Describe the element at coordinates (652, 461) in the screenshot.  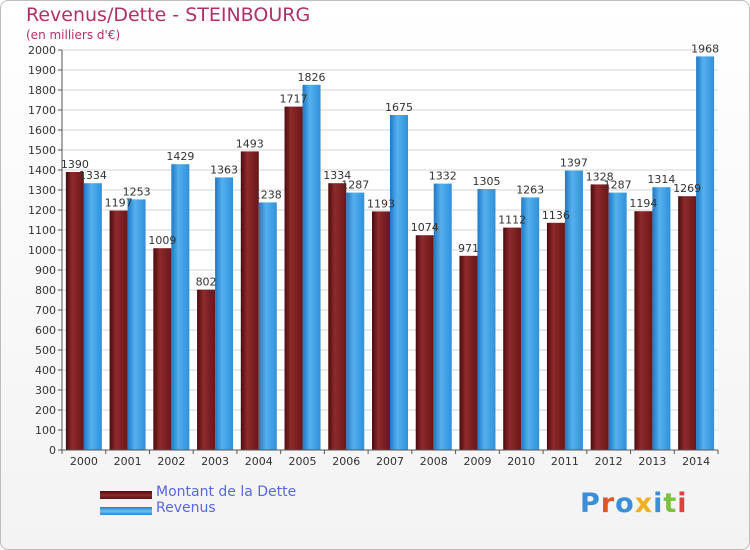
I see `x-tick-label: 2013` at that location.